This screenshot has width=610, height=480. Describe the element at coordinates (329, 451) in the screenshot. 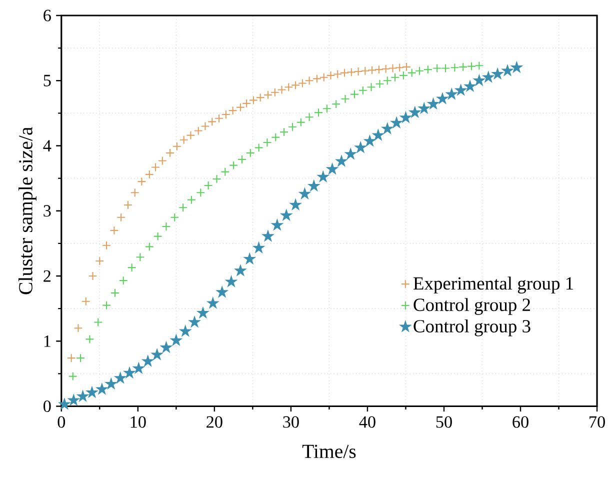

I see `x-axis-title: Time/s` at that location.